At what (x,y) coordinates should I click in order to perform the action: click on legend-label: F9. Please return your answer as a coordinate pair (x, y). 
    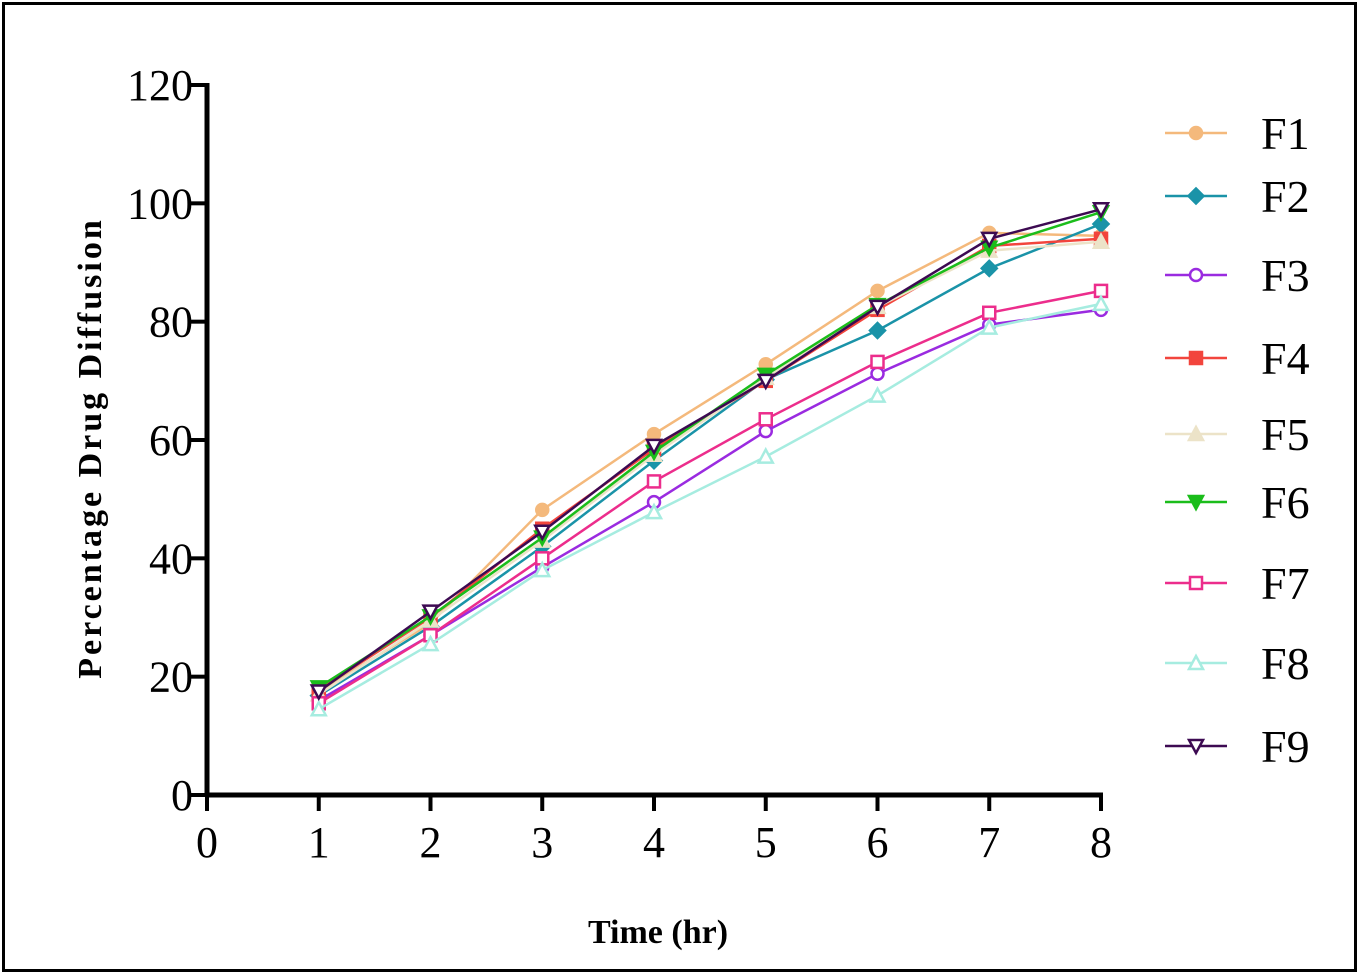
    Looking at the image, I should click on (1285, 746).